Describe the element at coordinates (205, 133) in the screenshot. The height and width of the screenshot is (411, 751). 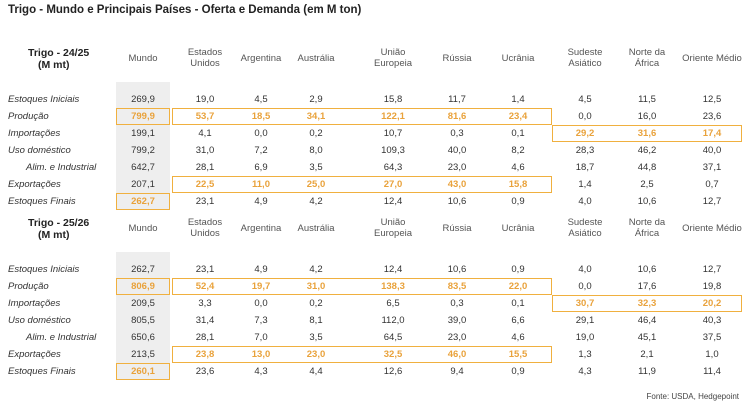
I see `table-cell: 4,1` at that location.